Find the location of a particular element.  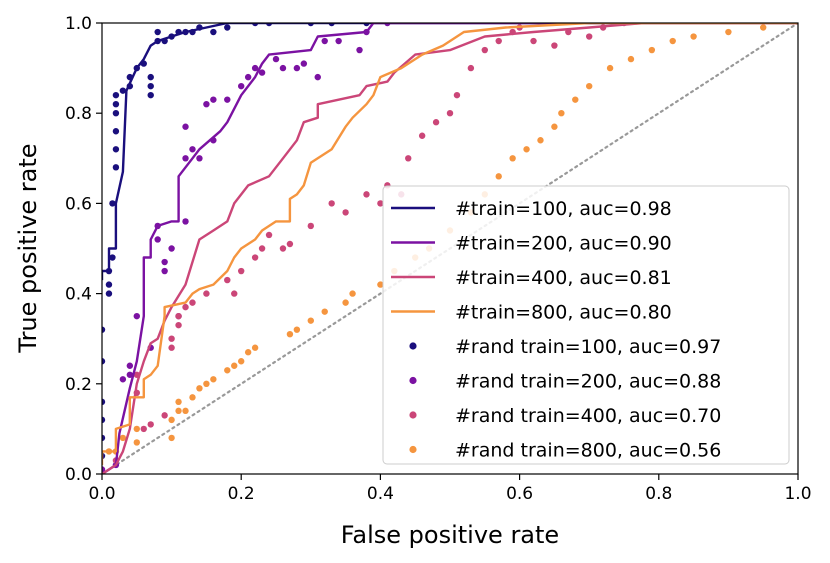

x-tick-label: 0.0 is located at coordinates (101, 494).